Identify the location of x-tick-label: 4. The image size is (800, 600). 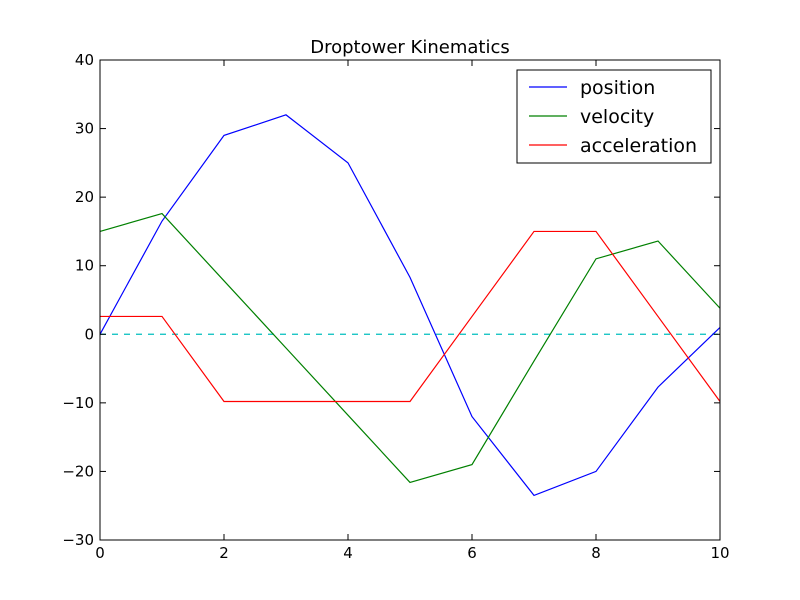
(348, 553).